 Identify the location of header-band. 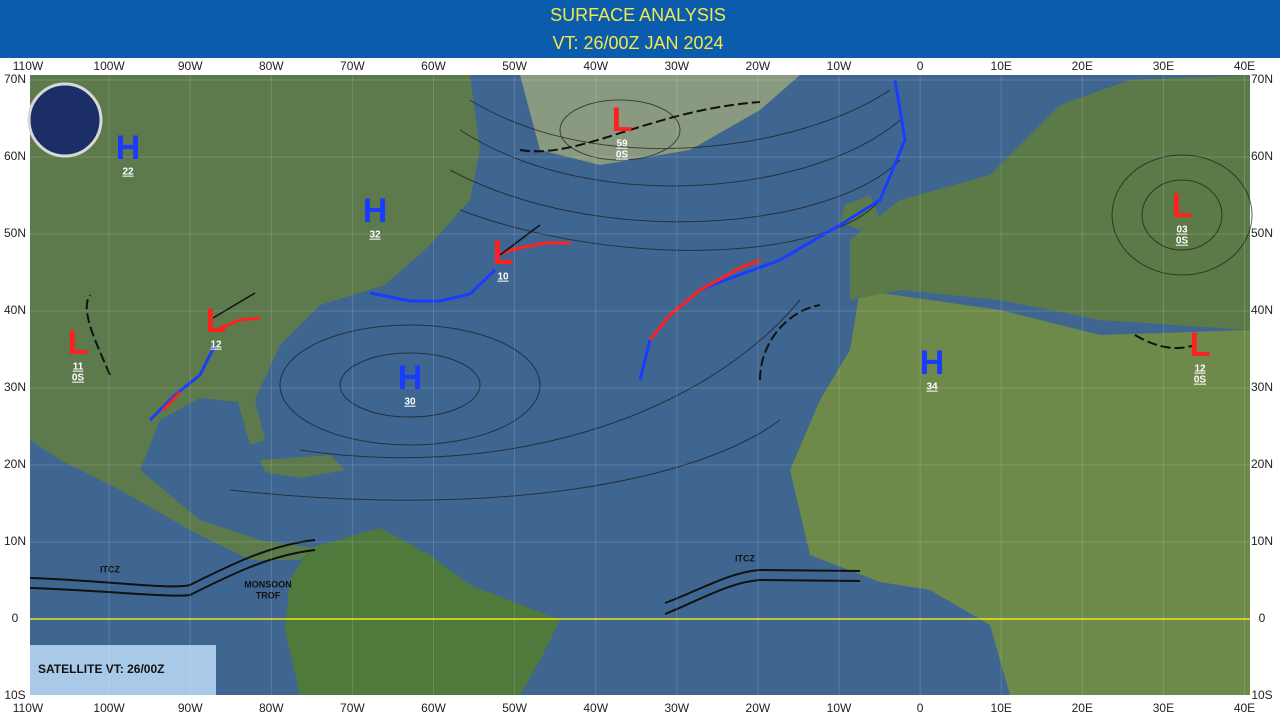
(640, 29).